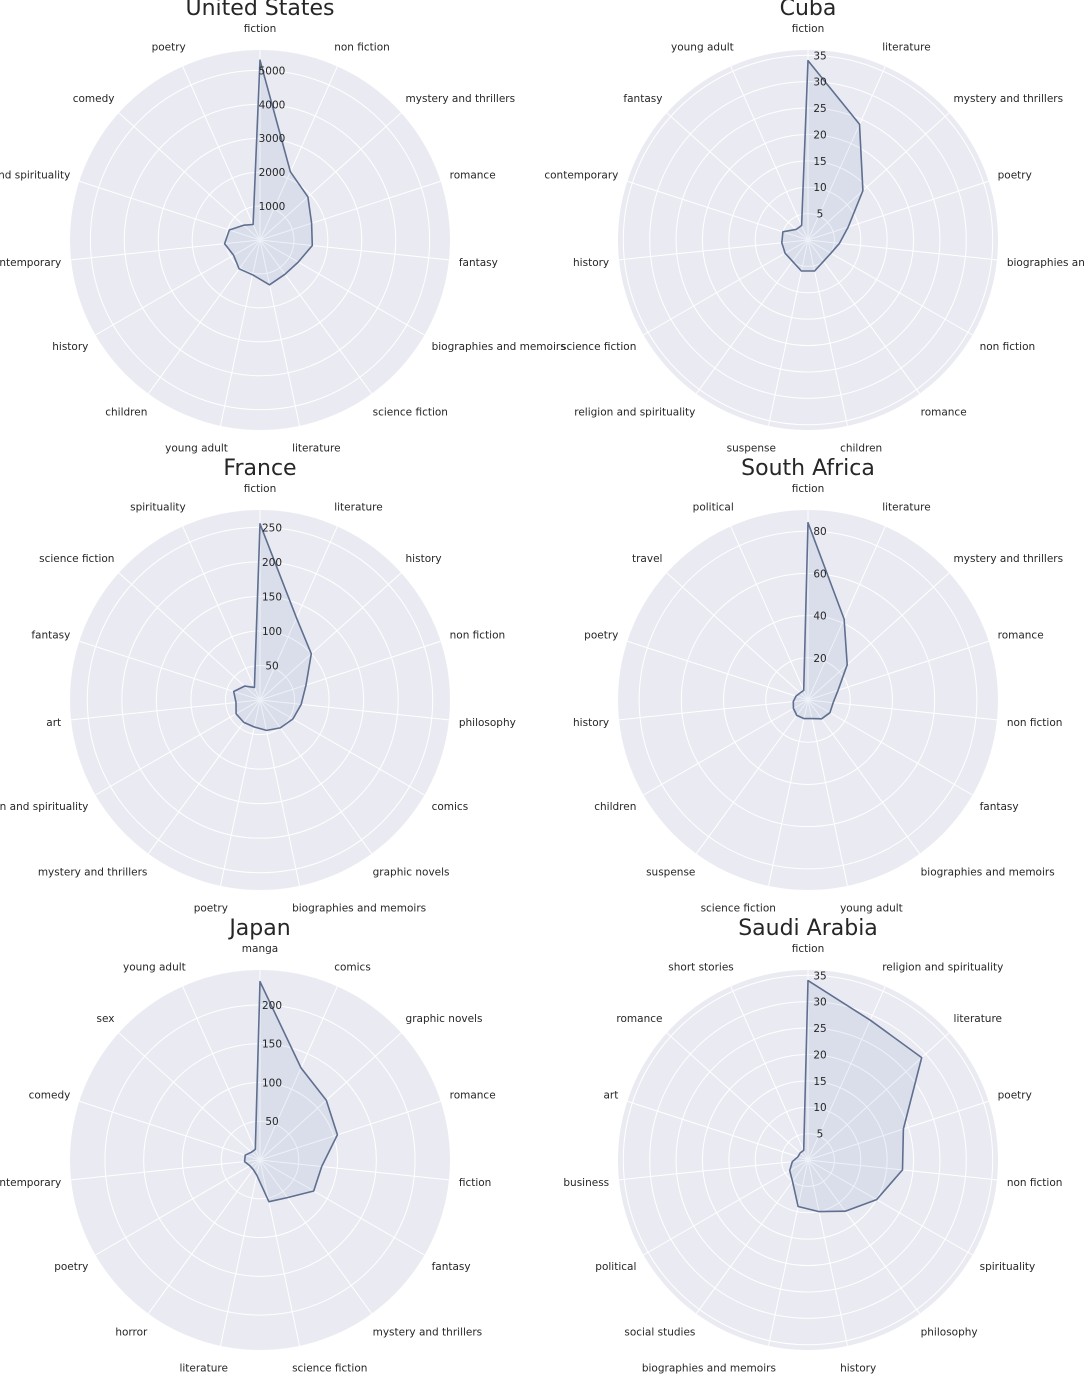 This screenshot has height=1377, width=1084. What do you see at coordinates (272, 528) in the screenshot?
I see `radial-tick-label: 250` at bounding box center [272, 528].